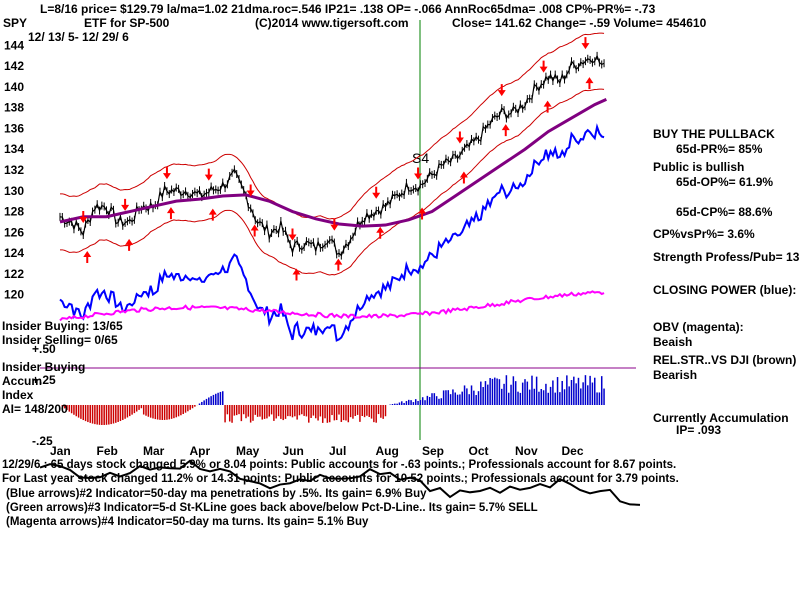 This screenshot has width=800, height=600. I want to click on y-tick-label: 142, so click(14, 66).